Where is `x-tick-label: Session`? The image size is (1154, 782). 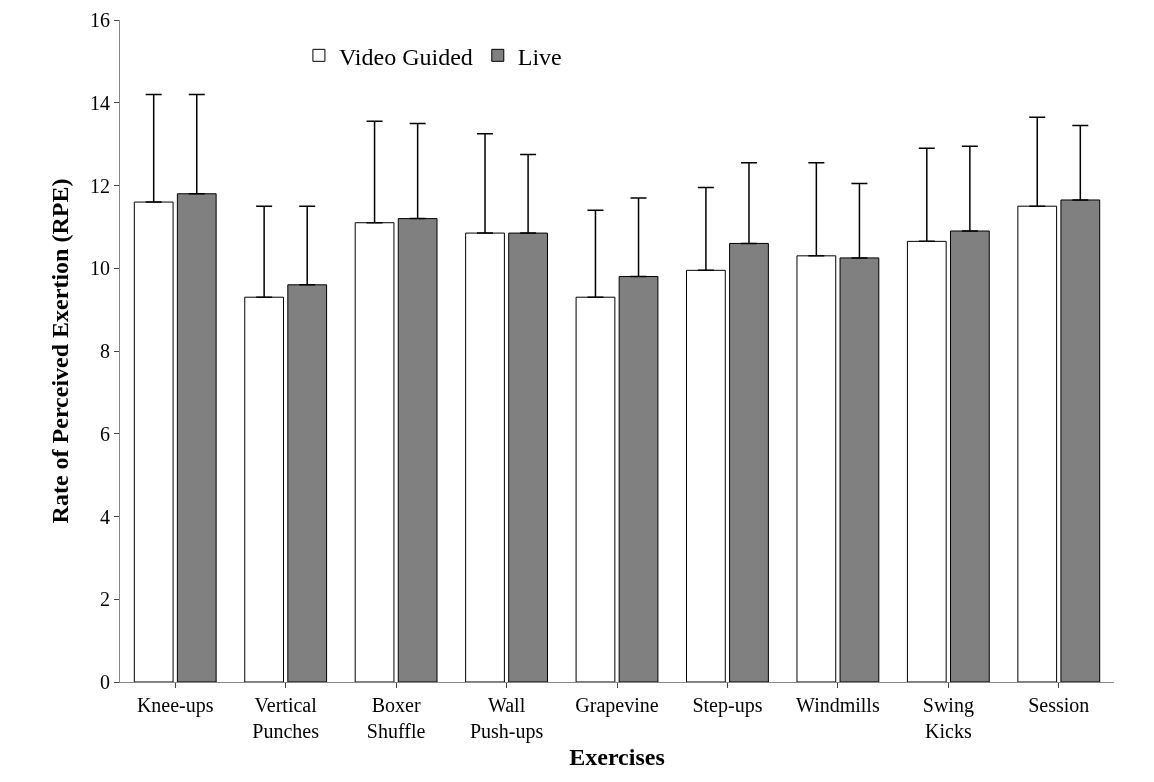
x-tick-label: Session is located at coordinates (1059, 705).